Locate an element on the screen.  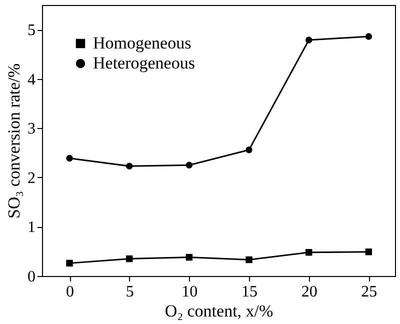
x-axis-title: O₂ content, x/% is located at coordinates (219, 311).